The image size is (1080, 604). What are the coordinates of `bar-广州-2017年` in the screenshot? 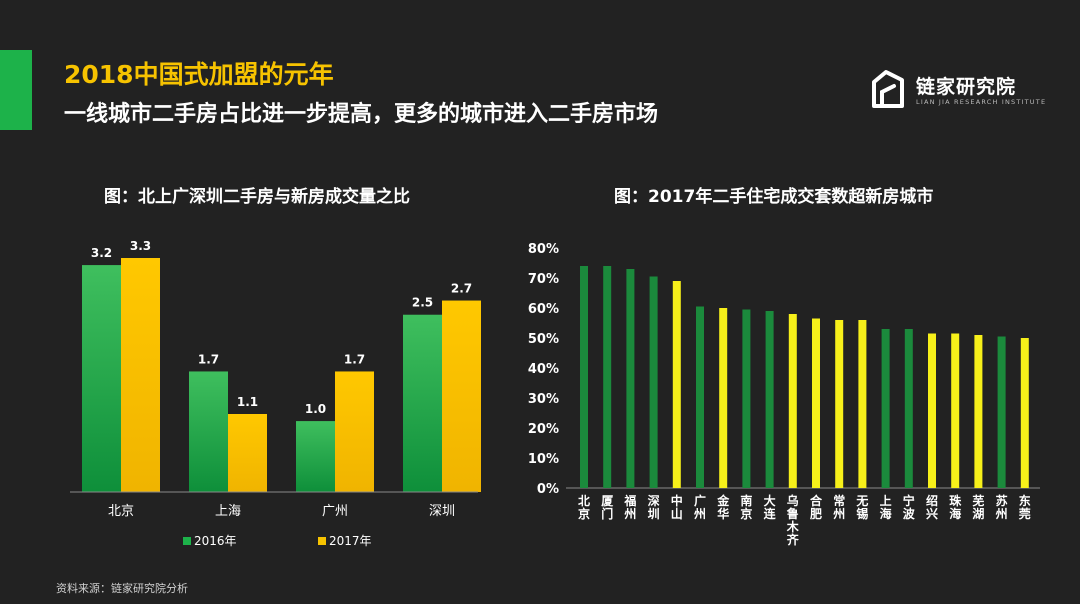 It's located at (354, 431).